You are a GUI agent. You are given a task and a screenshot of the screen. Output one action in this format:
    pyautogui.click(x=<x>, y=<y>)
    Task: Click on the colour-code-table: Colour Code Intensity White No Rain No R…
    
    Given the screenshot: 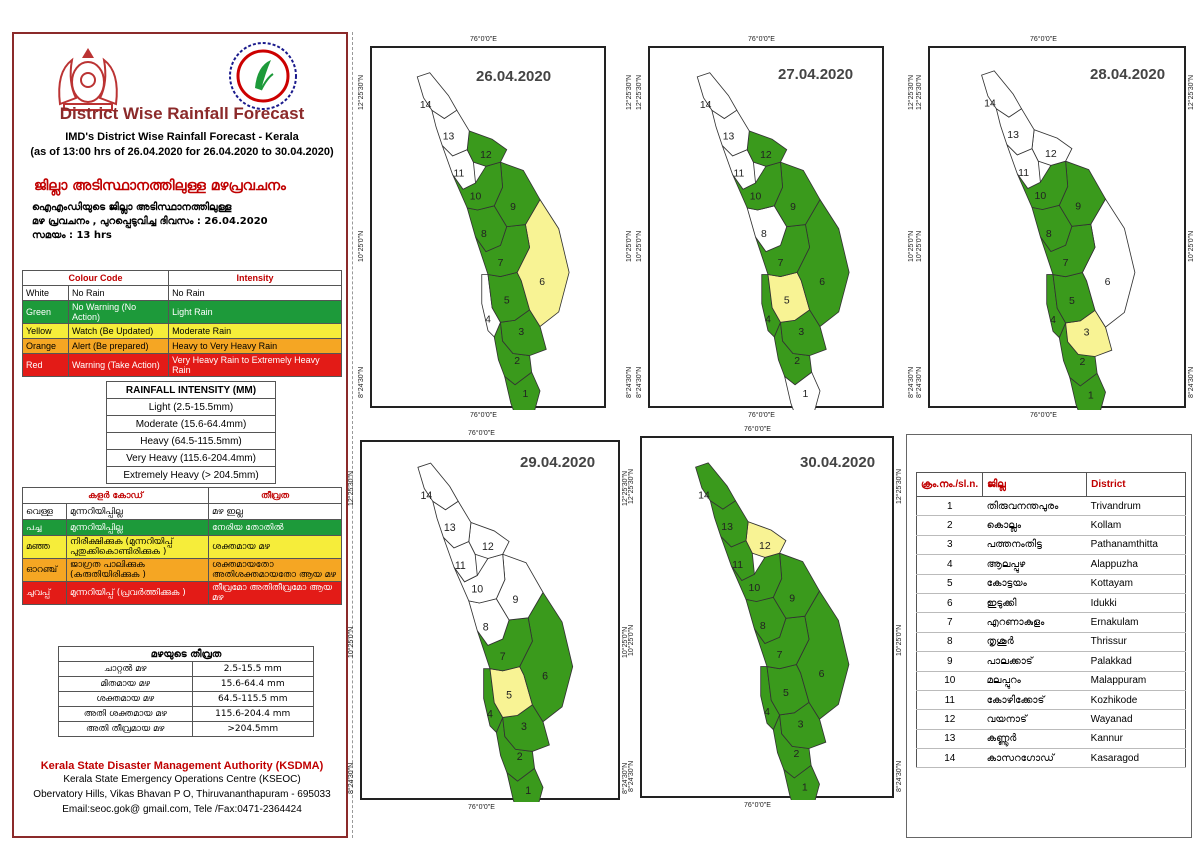 What is the action you would take?
    pyautogui.click(x=181, y=323)
    